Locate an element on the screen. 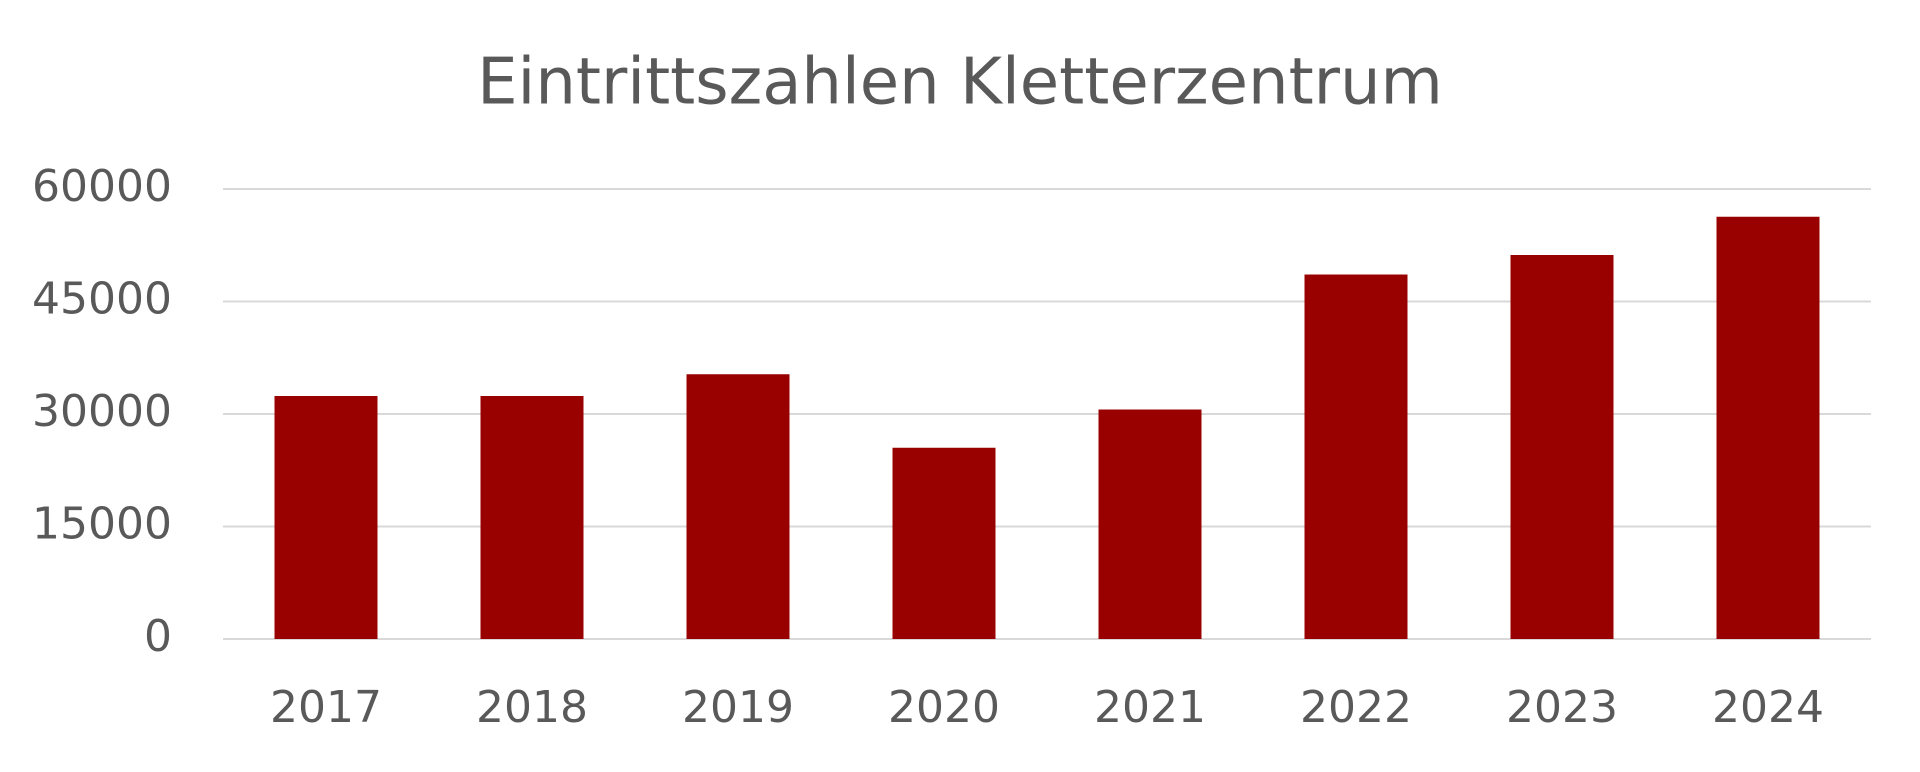 The width and height of the screenshot is (1920, 772). chart-title: Eintrittszahlen Kletterzentrum is located at coordinates (960, 83).